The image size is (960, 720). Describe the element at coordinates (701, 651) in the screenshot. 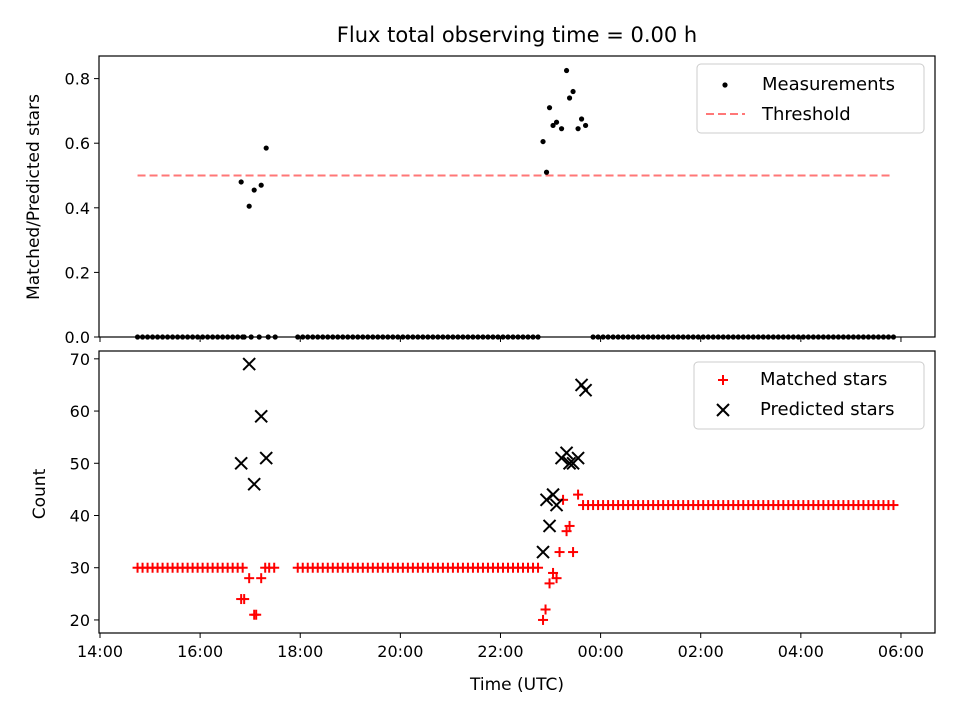

I see `x-tick-label: 02:00` at that location.